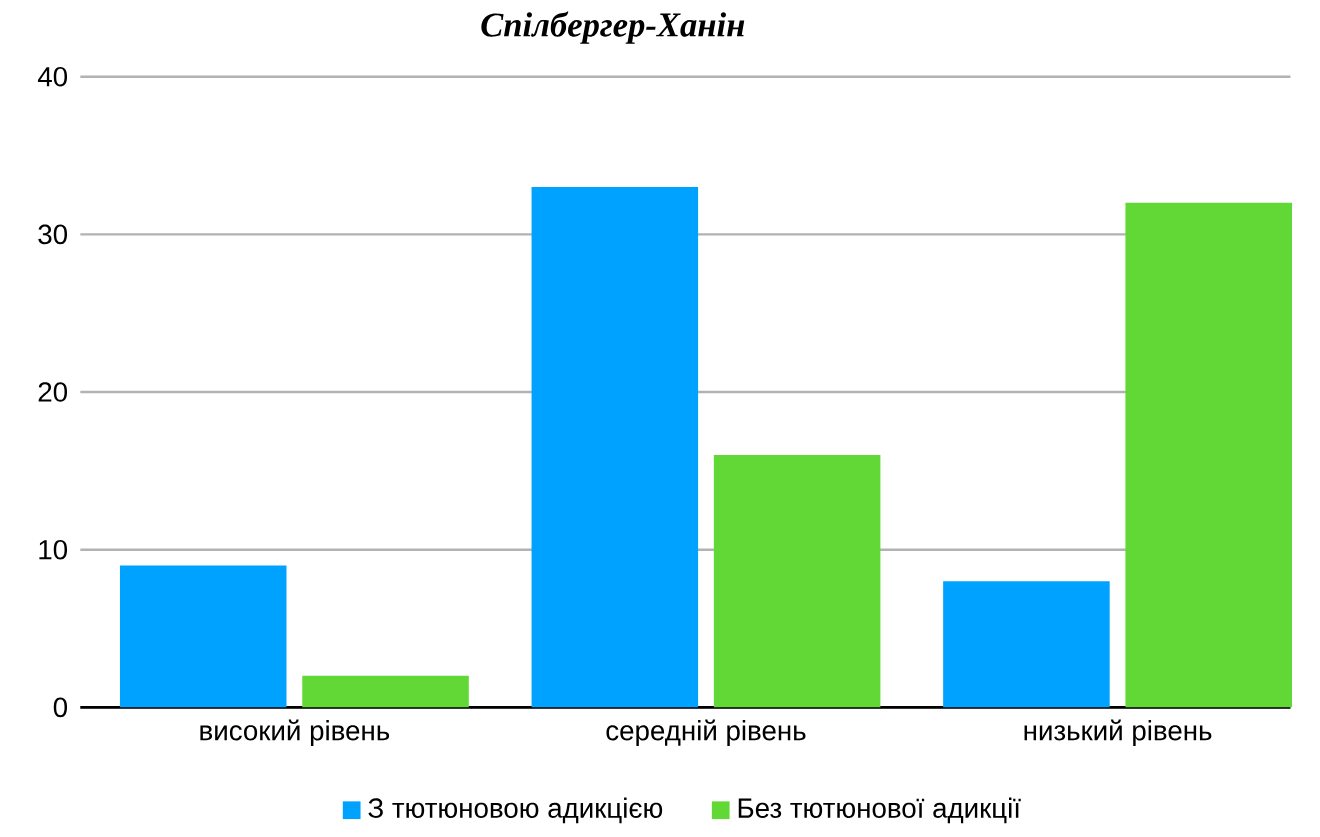 The height and width of the screenshot is (837, 1320). I want to click on x-tick-label: високий рівень, so click(295, 733).